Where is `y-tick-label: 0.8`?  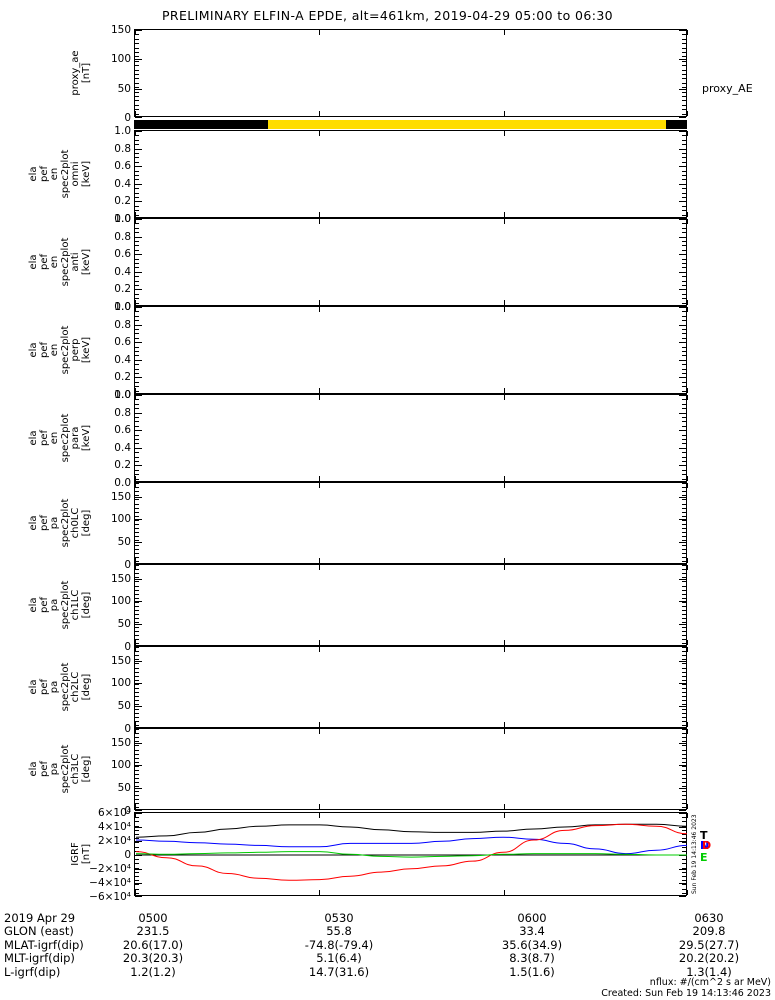 y-tick-label: 0.8 is located at coordinates (122, 148).